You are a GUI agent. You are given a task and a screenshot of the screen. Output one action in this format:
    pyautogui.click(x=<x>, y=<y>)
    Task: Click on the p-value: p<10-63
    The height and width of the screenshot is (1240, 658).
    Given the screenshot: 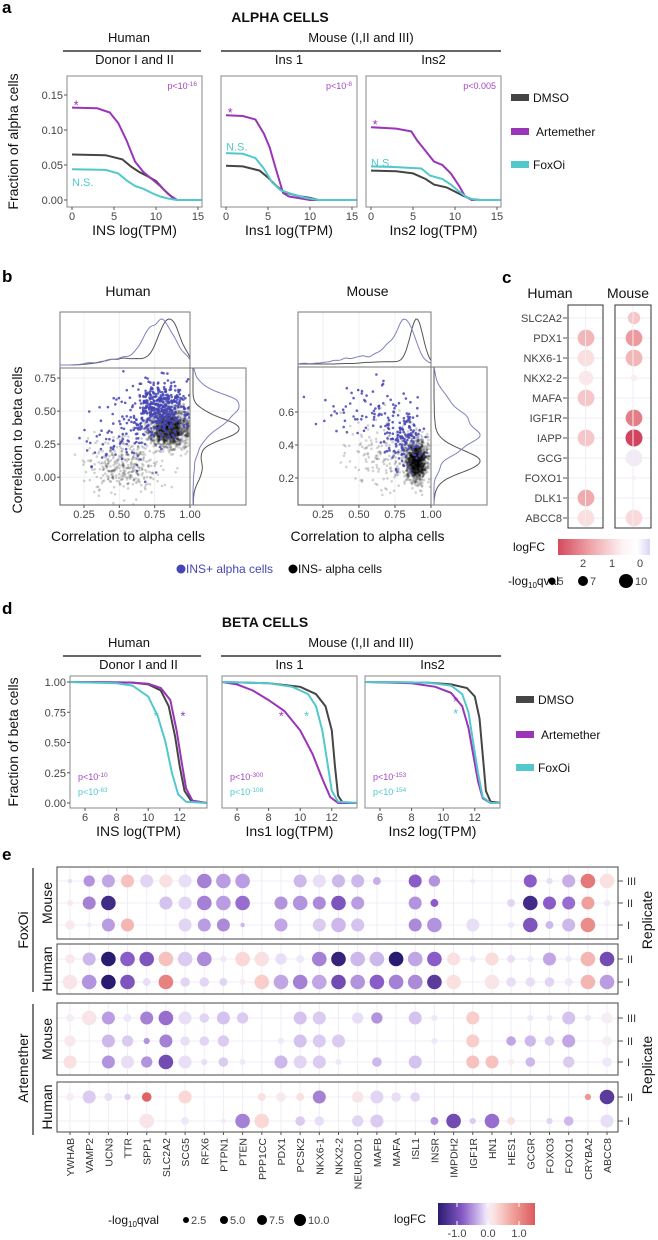 What is the action you would take?
    pyautogui.click(x=93, y=792)
    